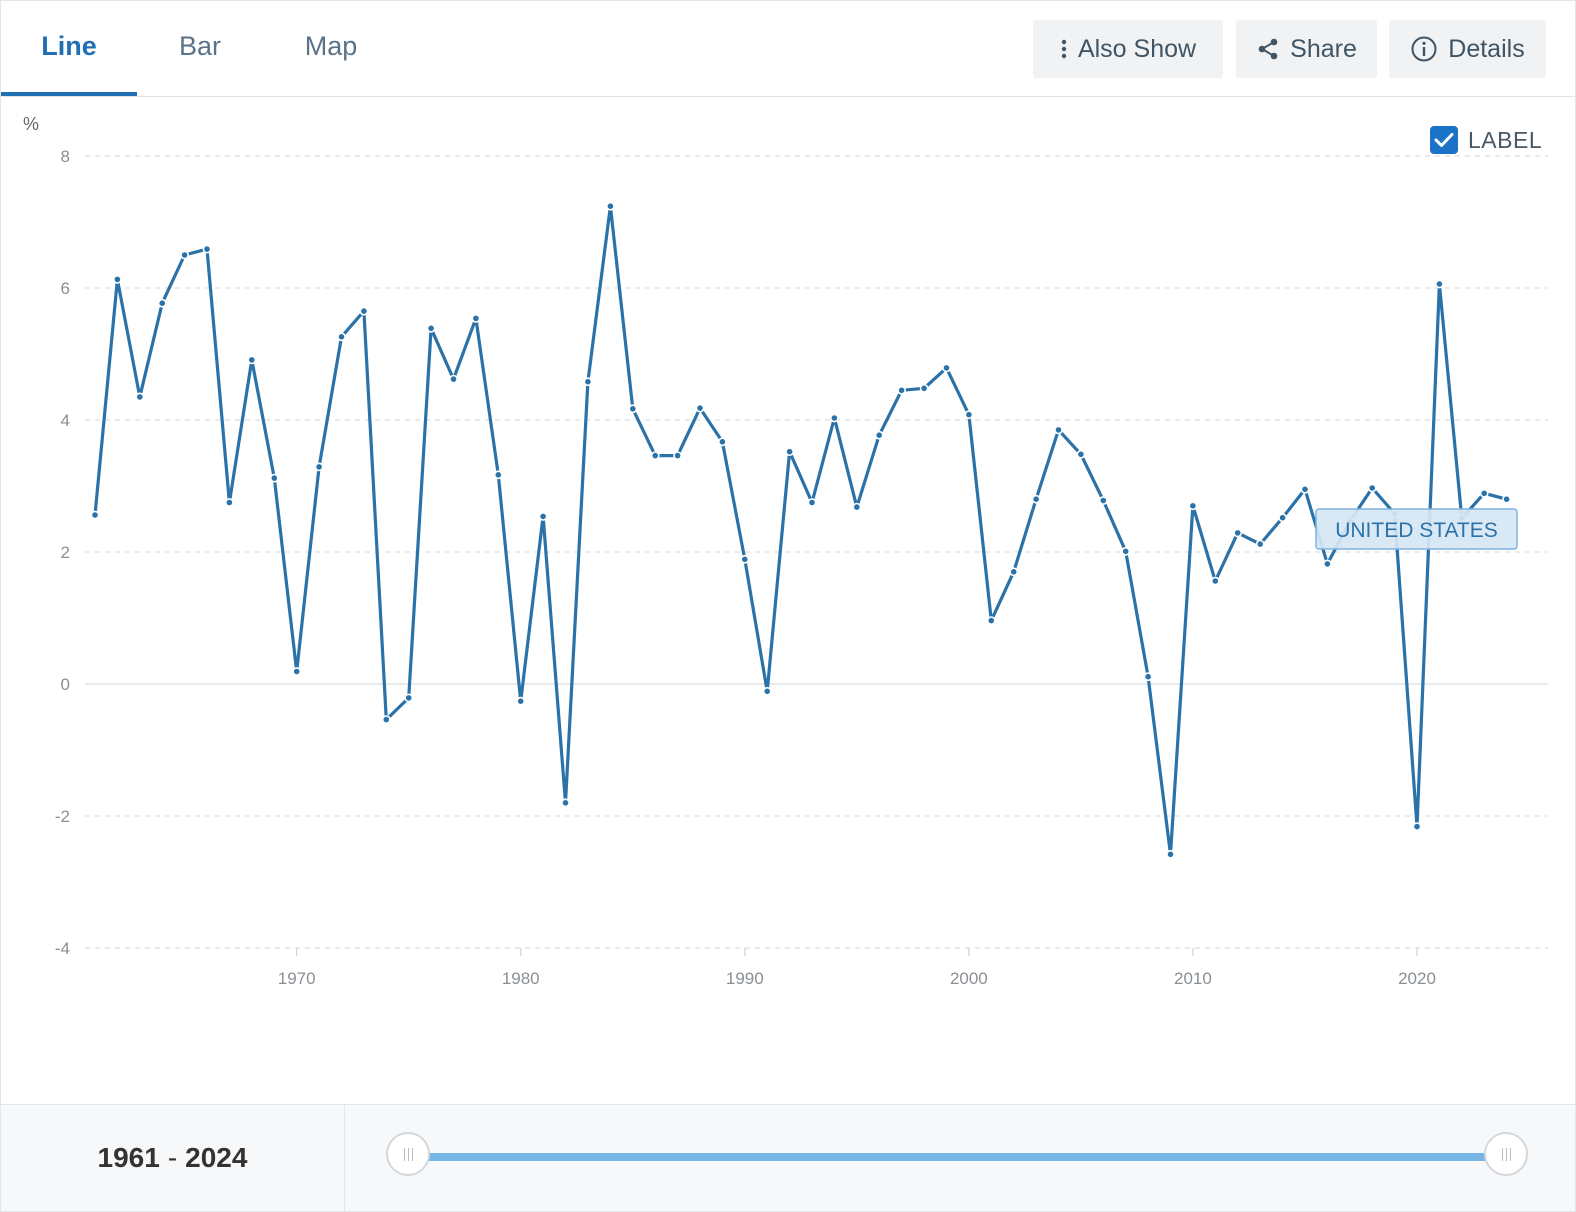  I want to click on series-label: UNITED STATES, so click(1416, 529).